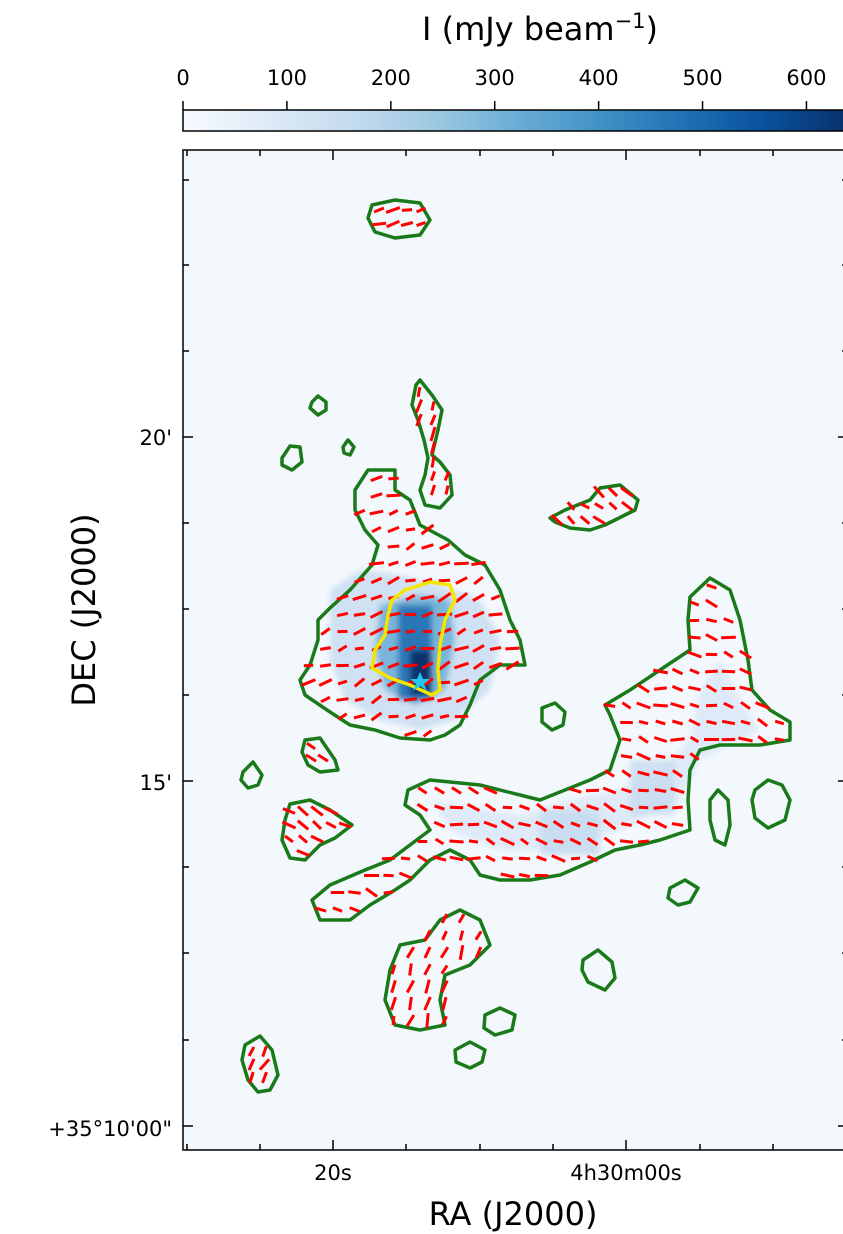 The height and width of the screenshot is (1234, 843). Describe the element at coordinates (513, 1214) in the screenshot. I see `x-axis-label: RA (J2000)` at that location.